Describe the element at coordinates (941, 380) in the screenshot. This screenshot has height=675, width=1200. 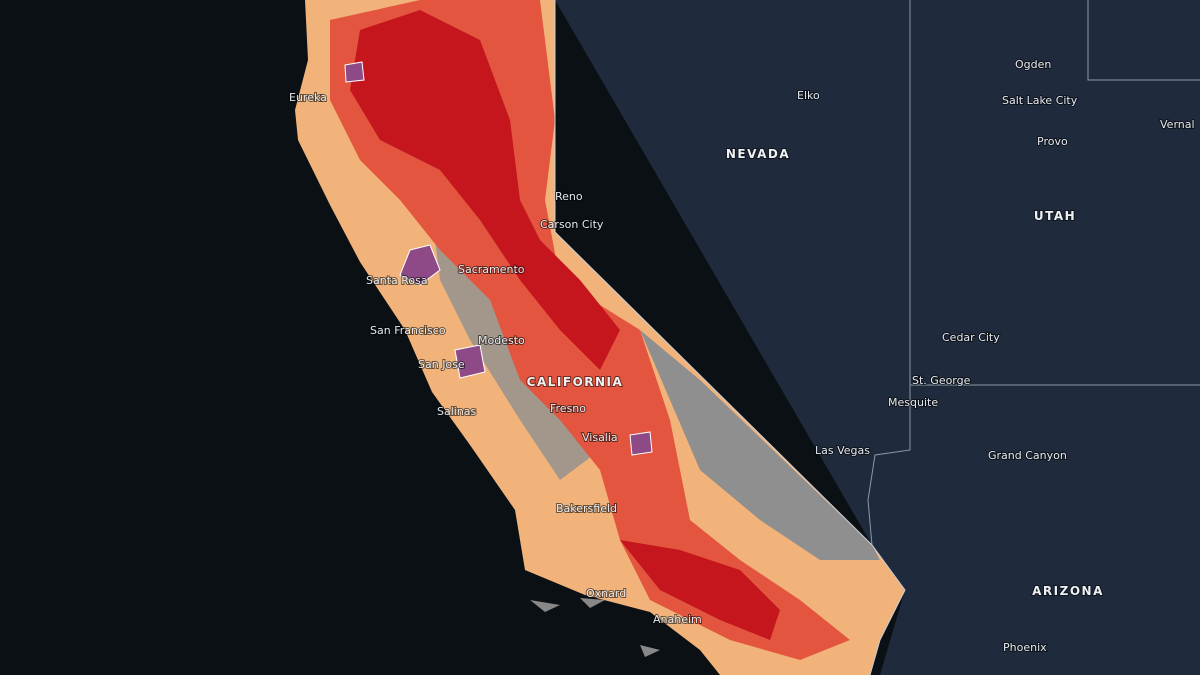
I see `city-label: St. George` at that location.